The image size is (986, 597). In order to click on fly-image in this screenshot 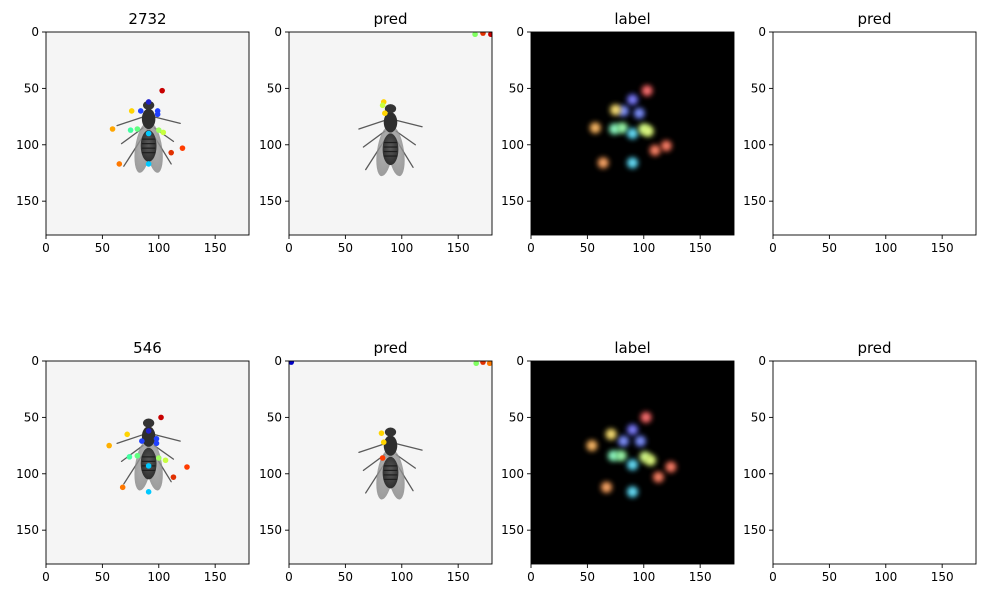, I will do `click(390, 140)`.